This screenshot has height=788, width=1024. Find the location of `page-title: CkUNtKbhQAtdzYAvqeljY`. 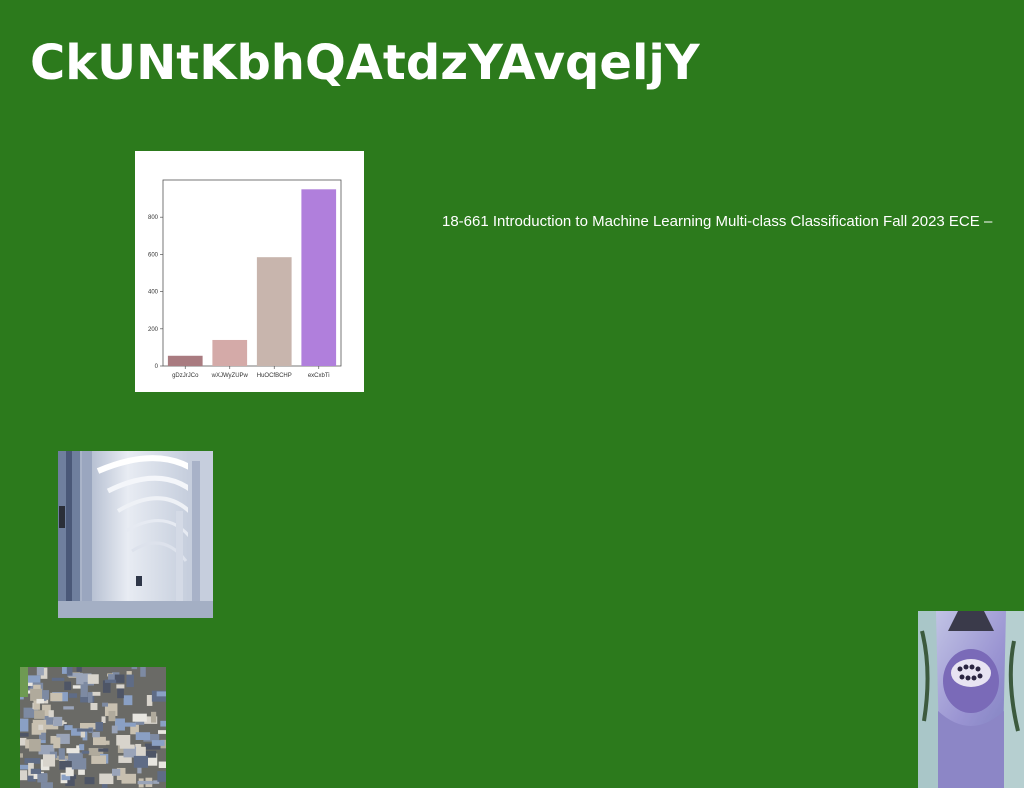

page-title: CkUNtKbhQAtdzYAvqeljY is located at coordinates (365, 63).